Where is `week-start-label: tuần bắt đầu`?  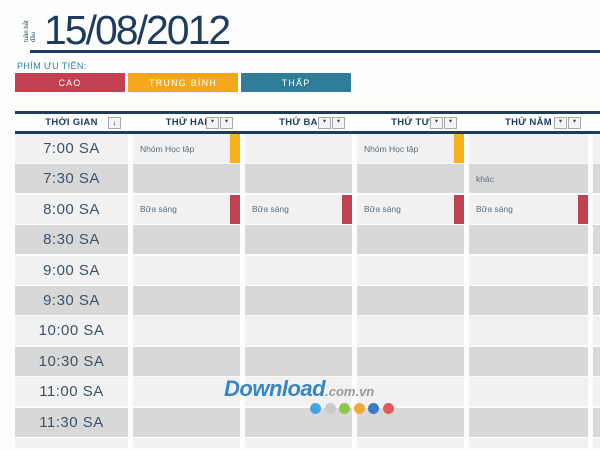 week-start-label: tuần bắt đầu is located at coordinates (30, 31).